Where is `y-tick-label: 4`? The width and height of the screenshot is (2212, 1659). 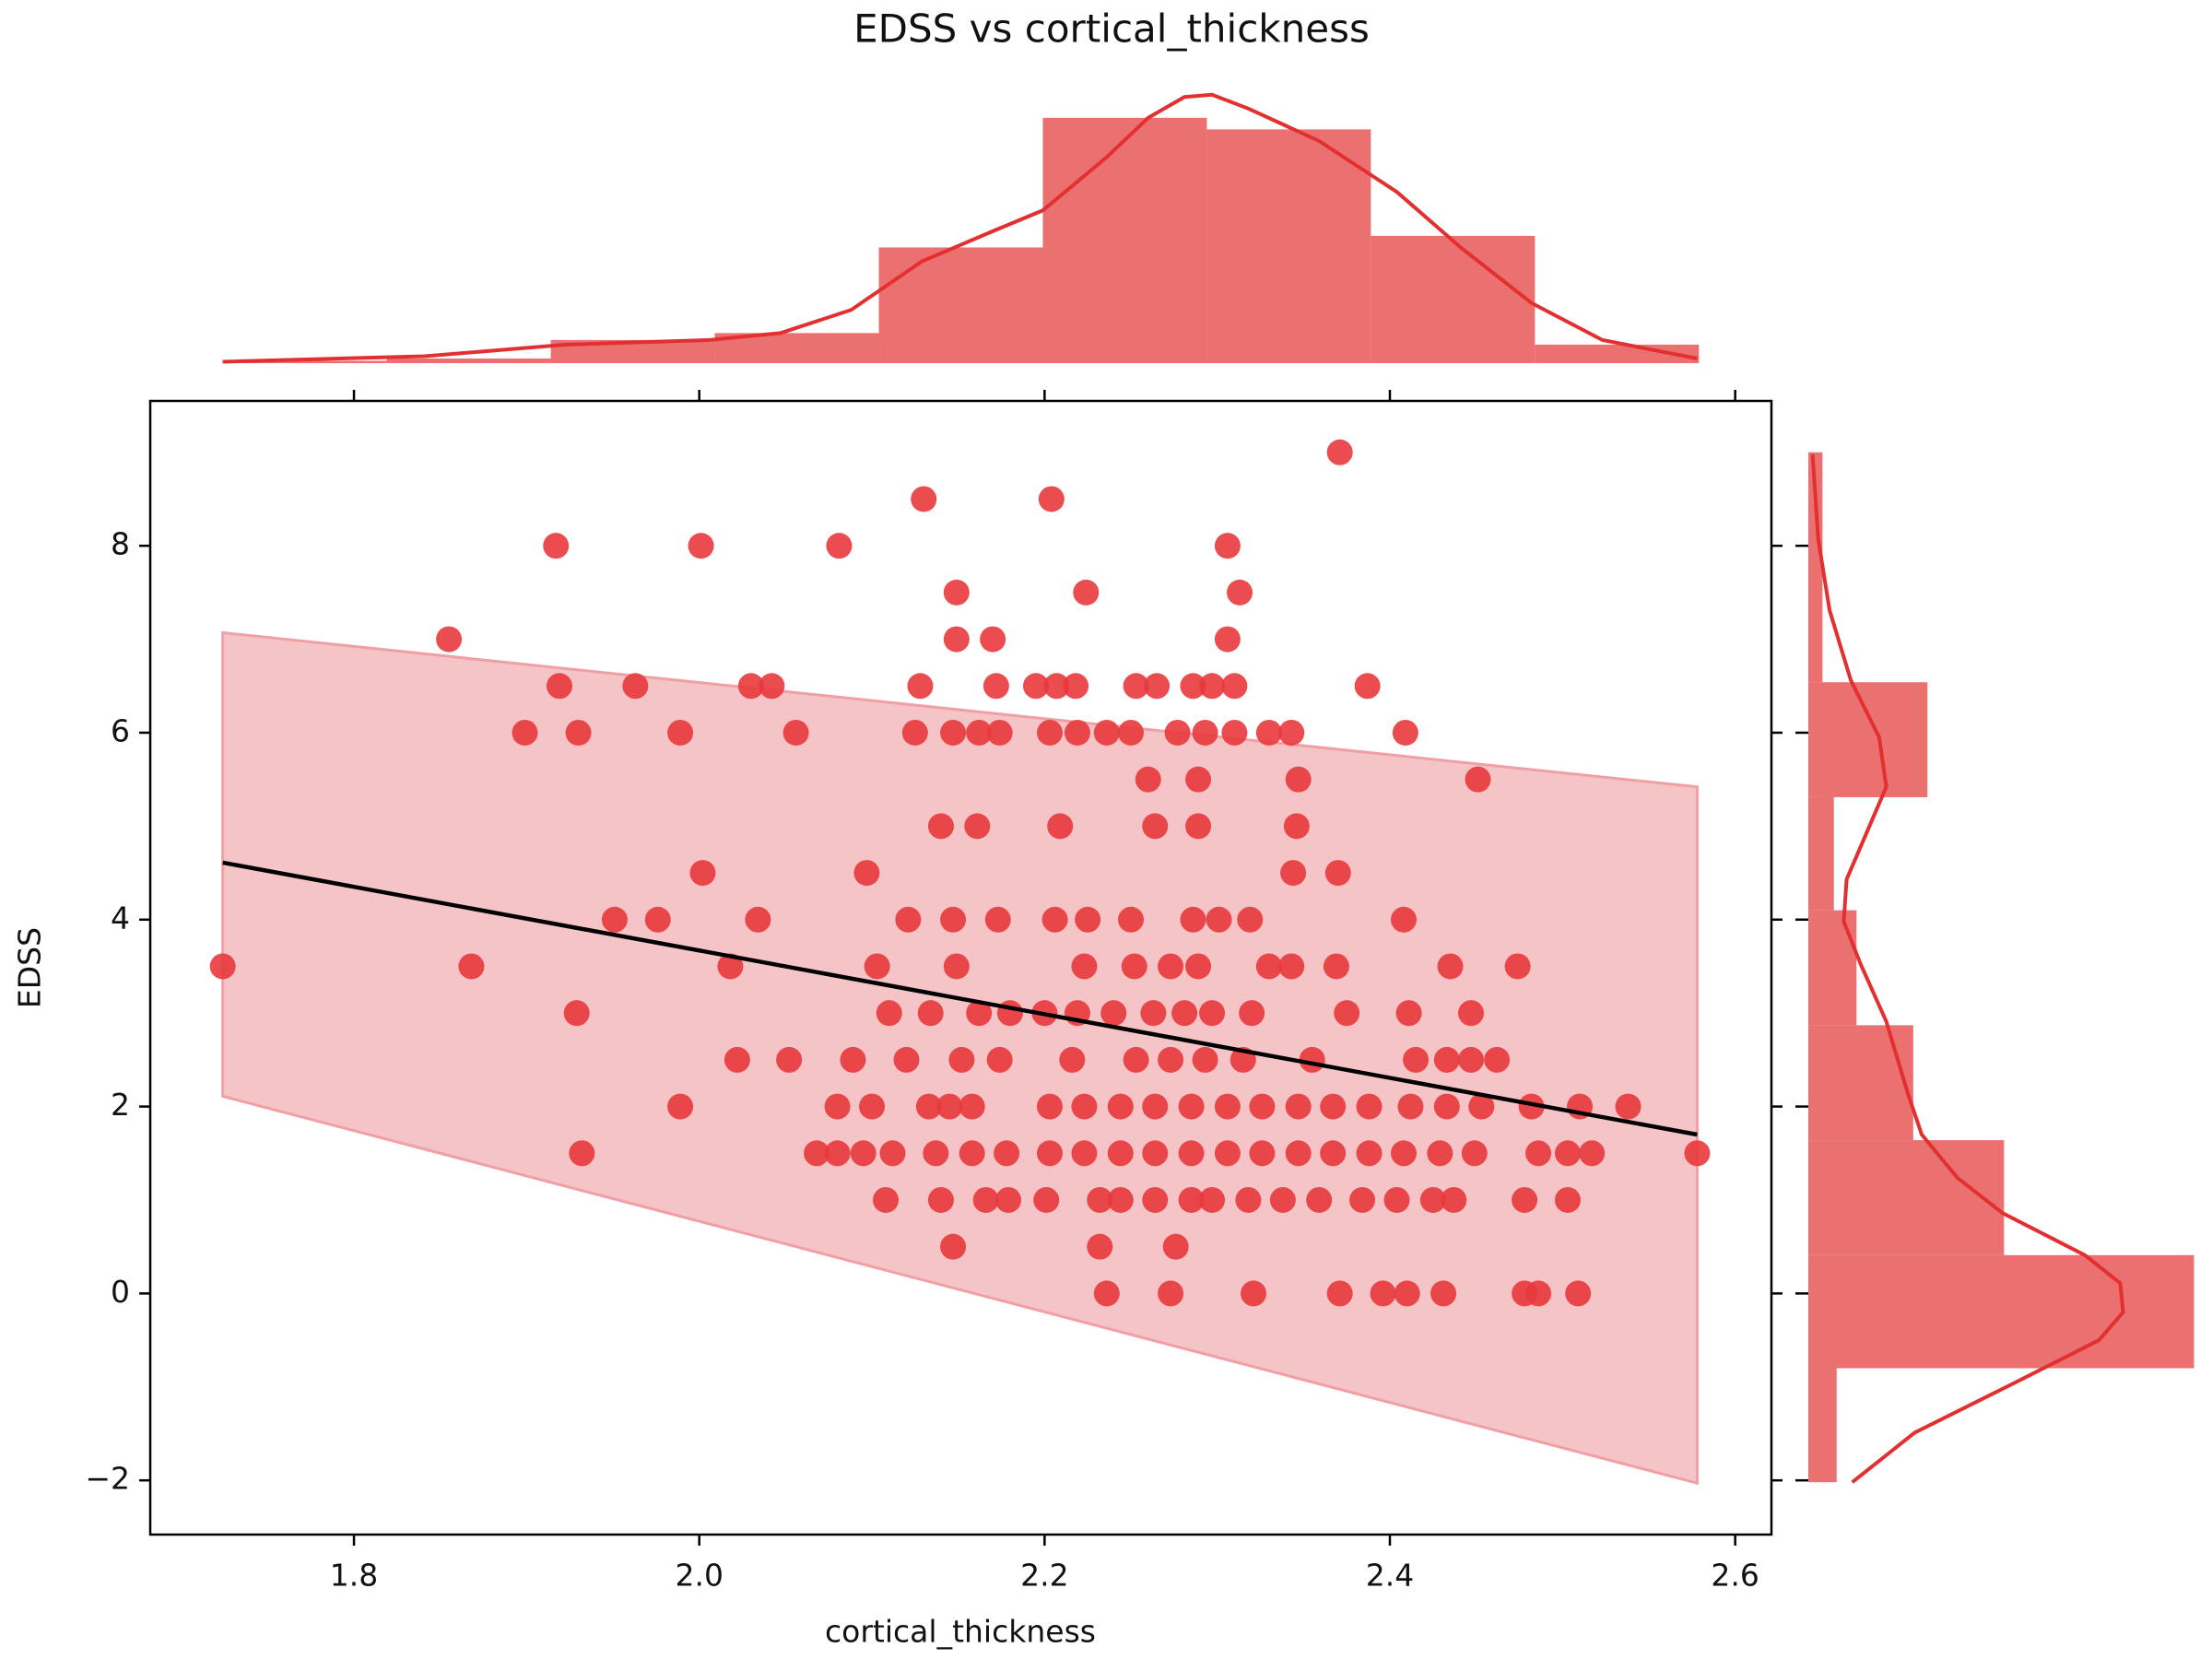 y-tick-label: 4 is located at coordinates (120, 917).